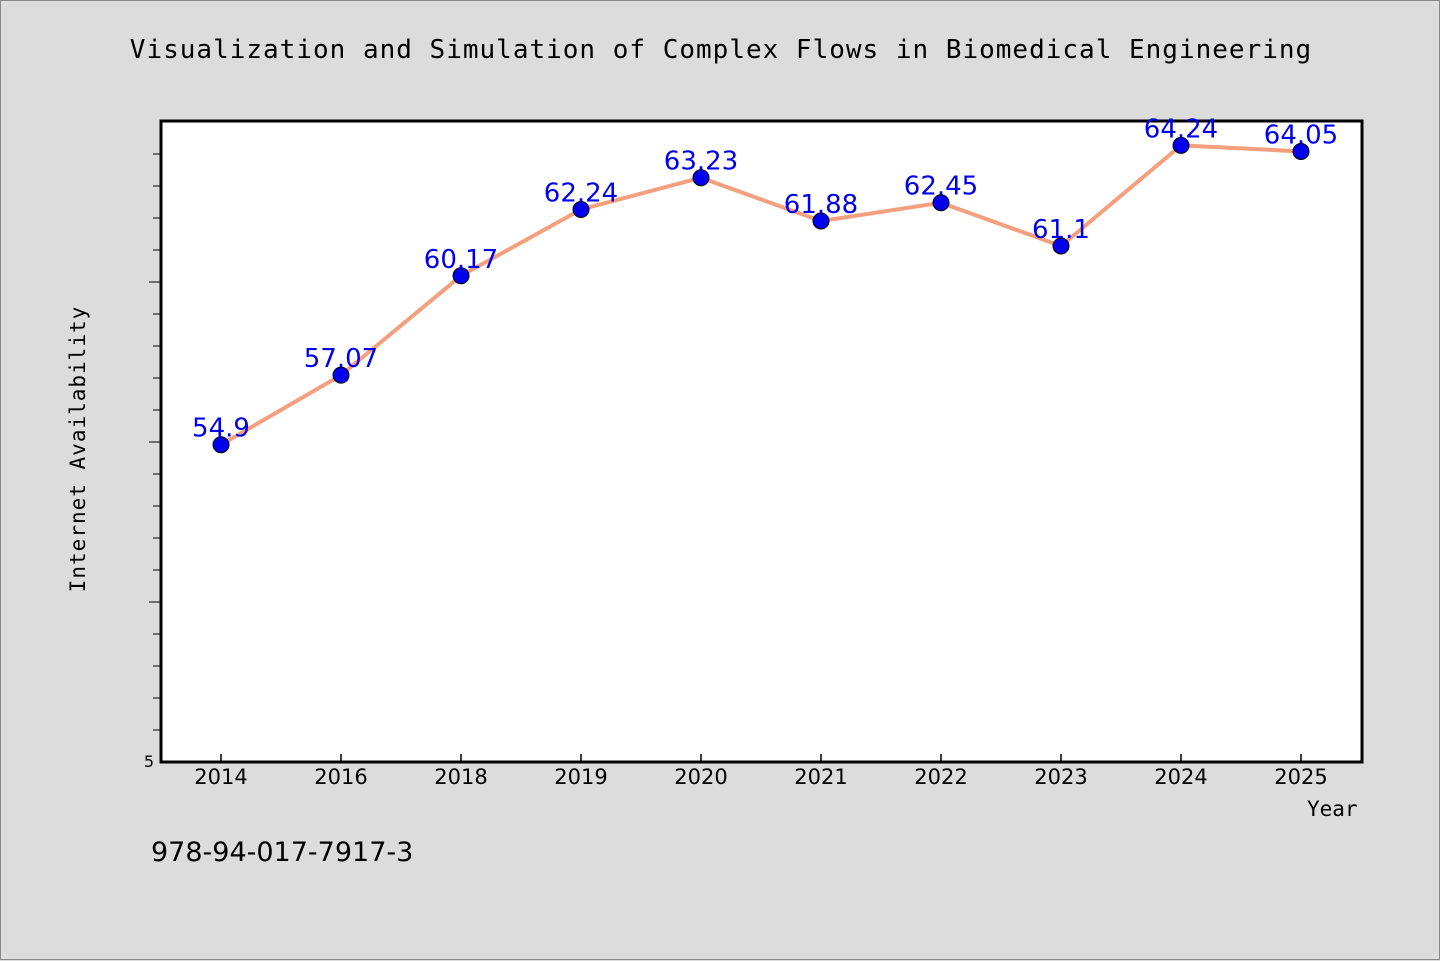  What do you see at coordinates (149, 761) in the screenshot?
I see `y-tick-label: 5` at bounding box center [149, 761].